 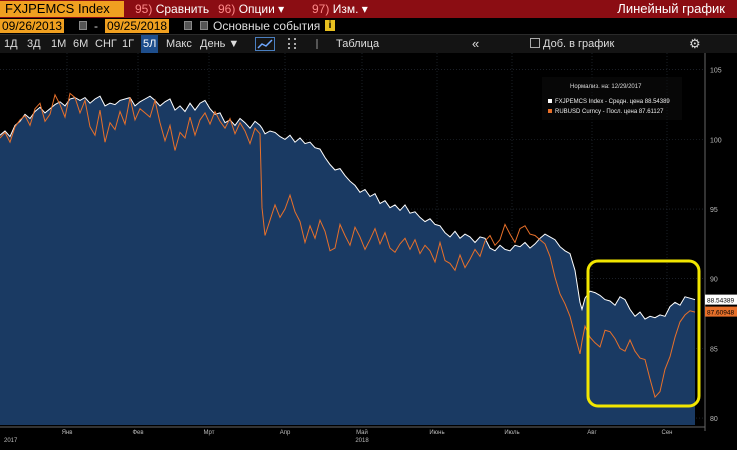 I want to click on last-value-rubusd: 87.60948, so click(x=720, y=313).